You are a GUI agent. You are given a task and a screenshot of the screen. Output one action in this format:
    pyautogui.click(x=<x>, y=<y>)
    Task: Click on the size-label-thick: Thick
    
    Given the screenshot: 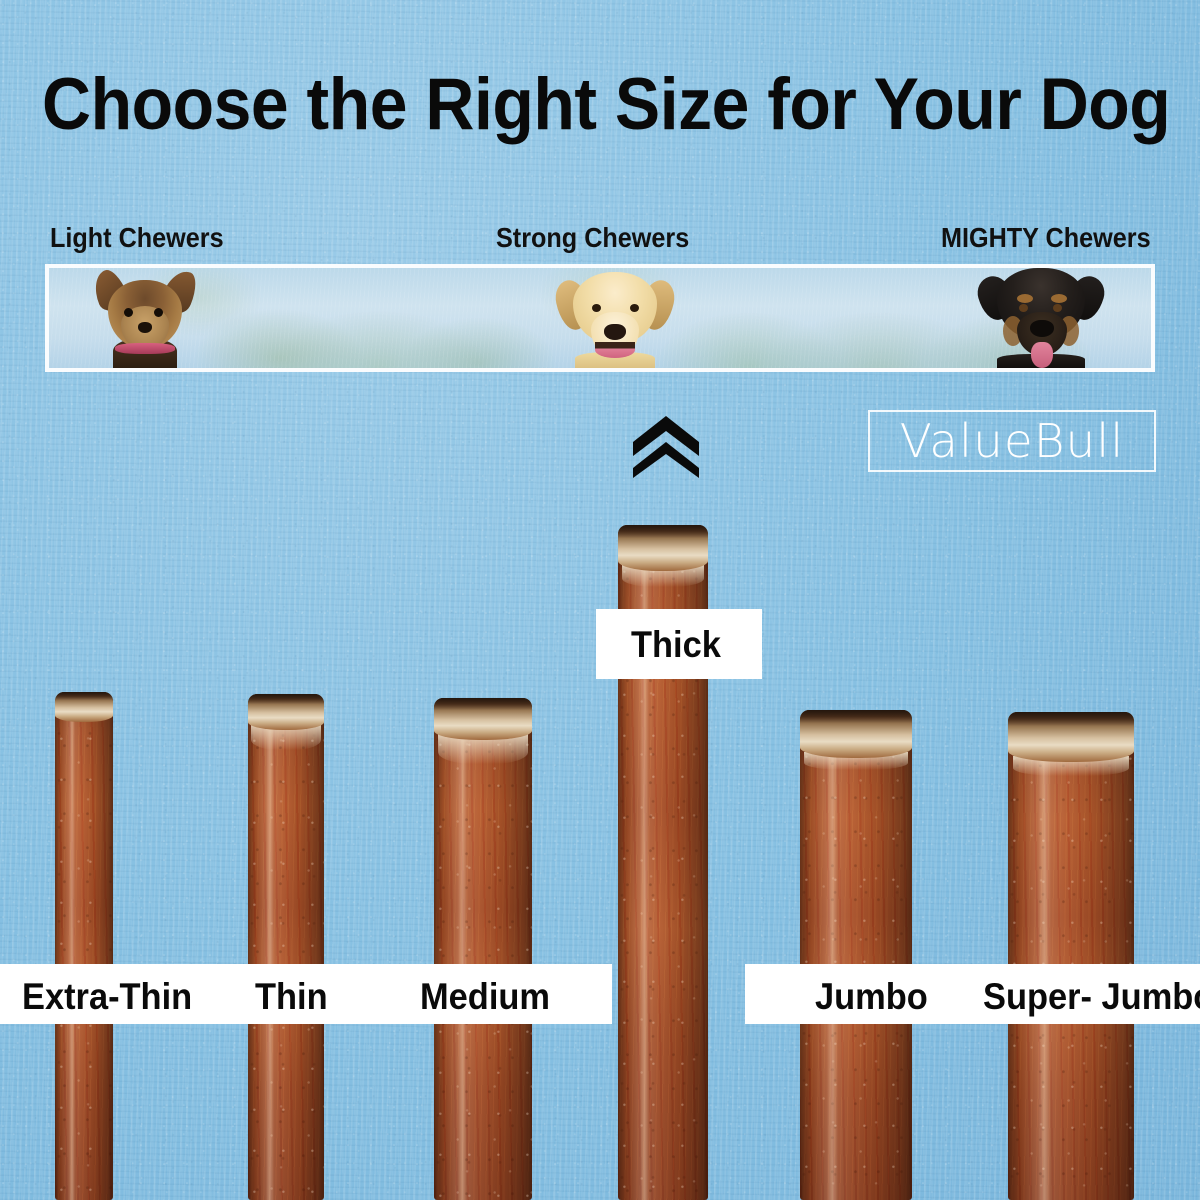 What is the action you would take?
    pyautogui.click(x=675, y=644)
    